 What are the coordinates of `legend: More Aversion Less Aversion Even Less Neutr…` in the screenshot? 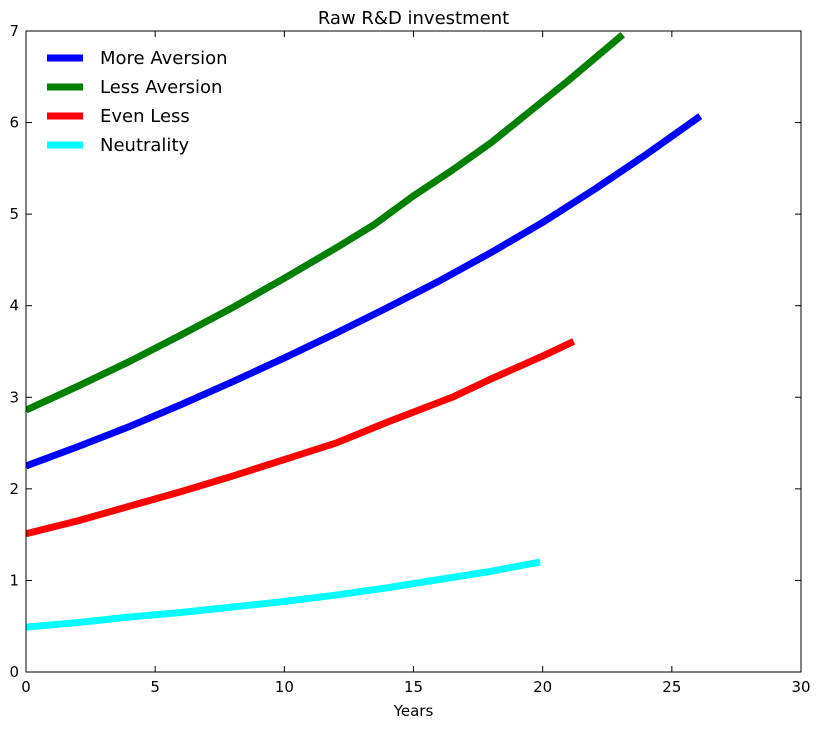 It's located at (137, 102).